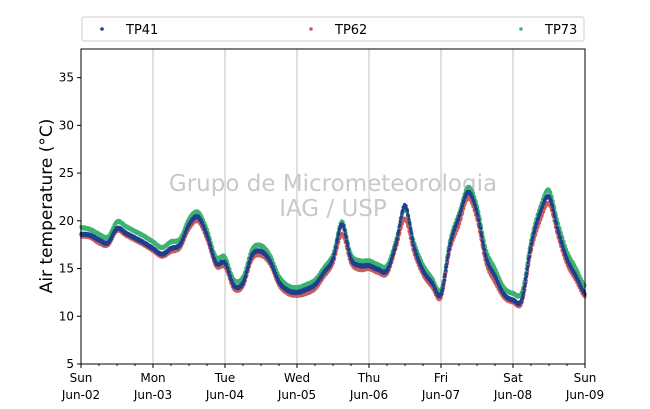  What do you see at coordinates (66, 316) in the screenshot?
I see `y-tick-label: 10` at bounding box center [66, 316].